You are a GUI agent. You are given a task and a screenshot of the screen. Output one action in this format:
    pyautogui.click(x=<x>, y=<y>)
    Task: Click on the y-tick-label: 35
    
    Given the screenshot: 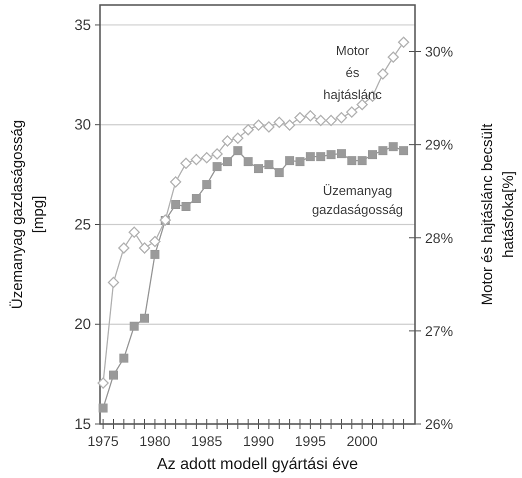 What is the action you would take?
    pyautogui.click(x=82, y=25)
    